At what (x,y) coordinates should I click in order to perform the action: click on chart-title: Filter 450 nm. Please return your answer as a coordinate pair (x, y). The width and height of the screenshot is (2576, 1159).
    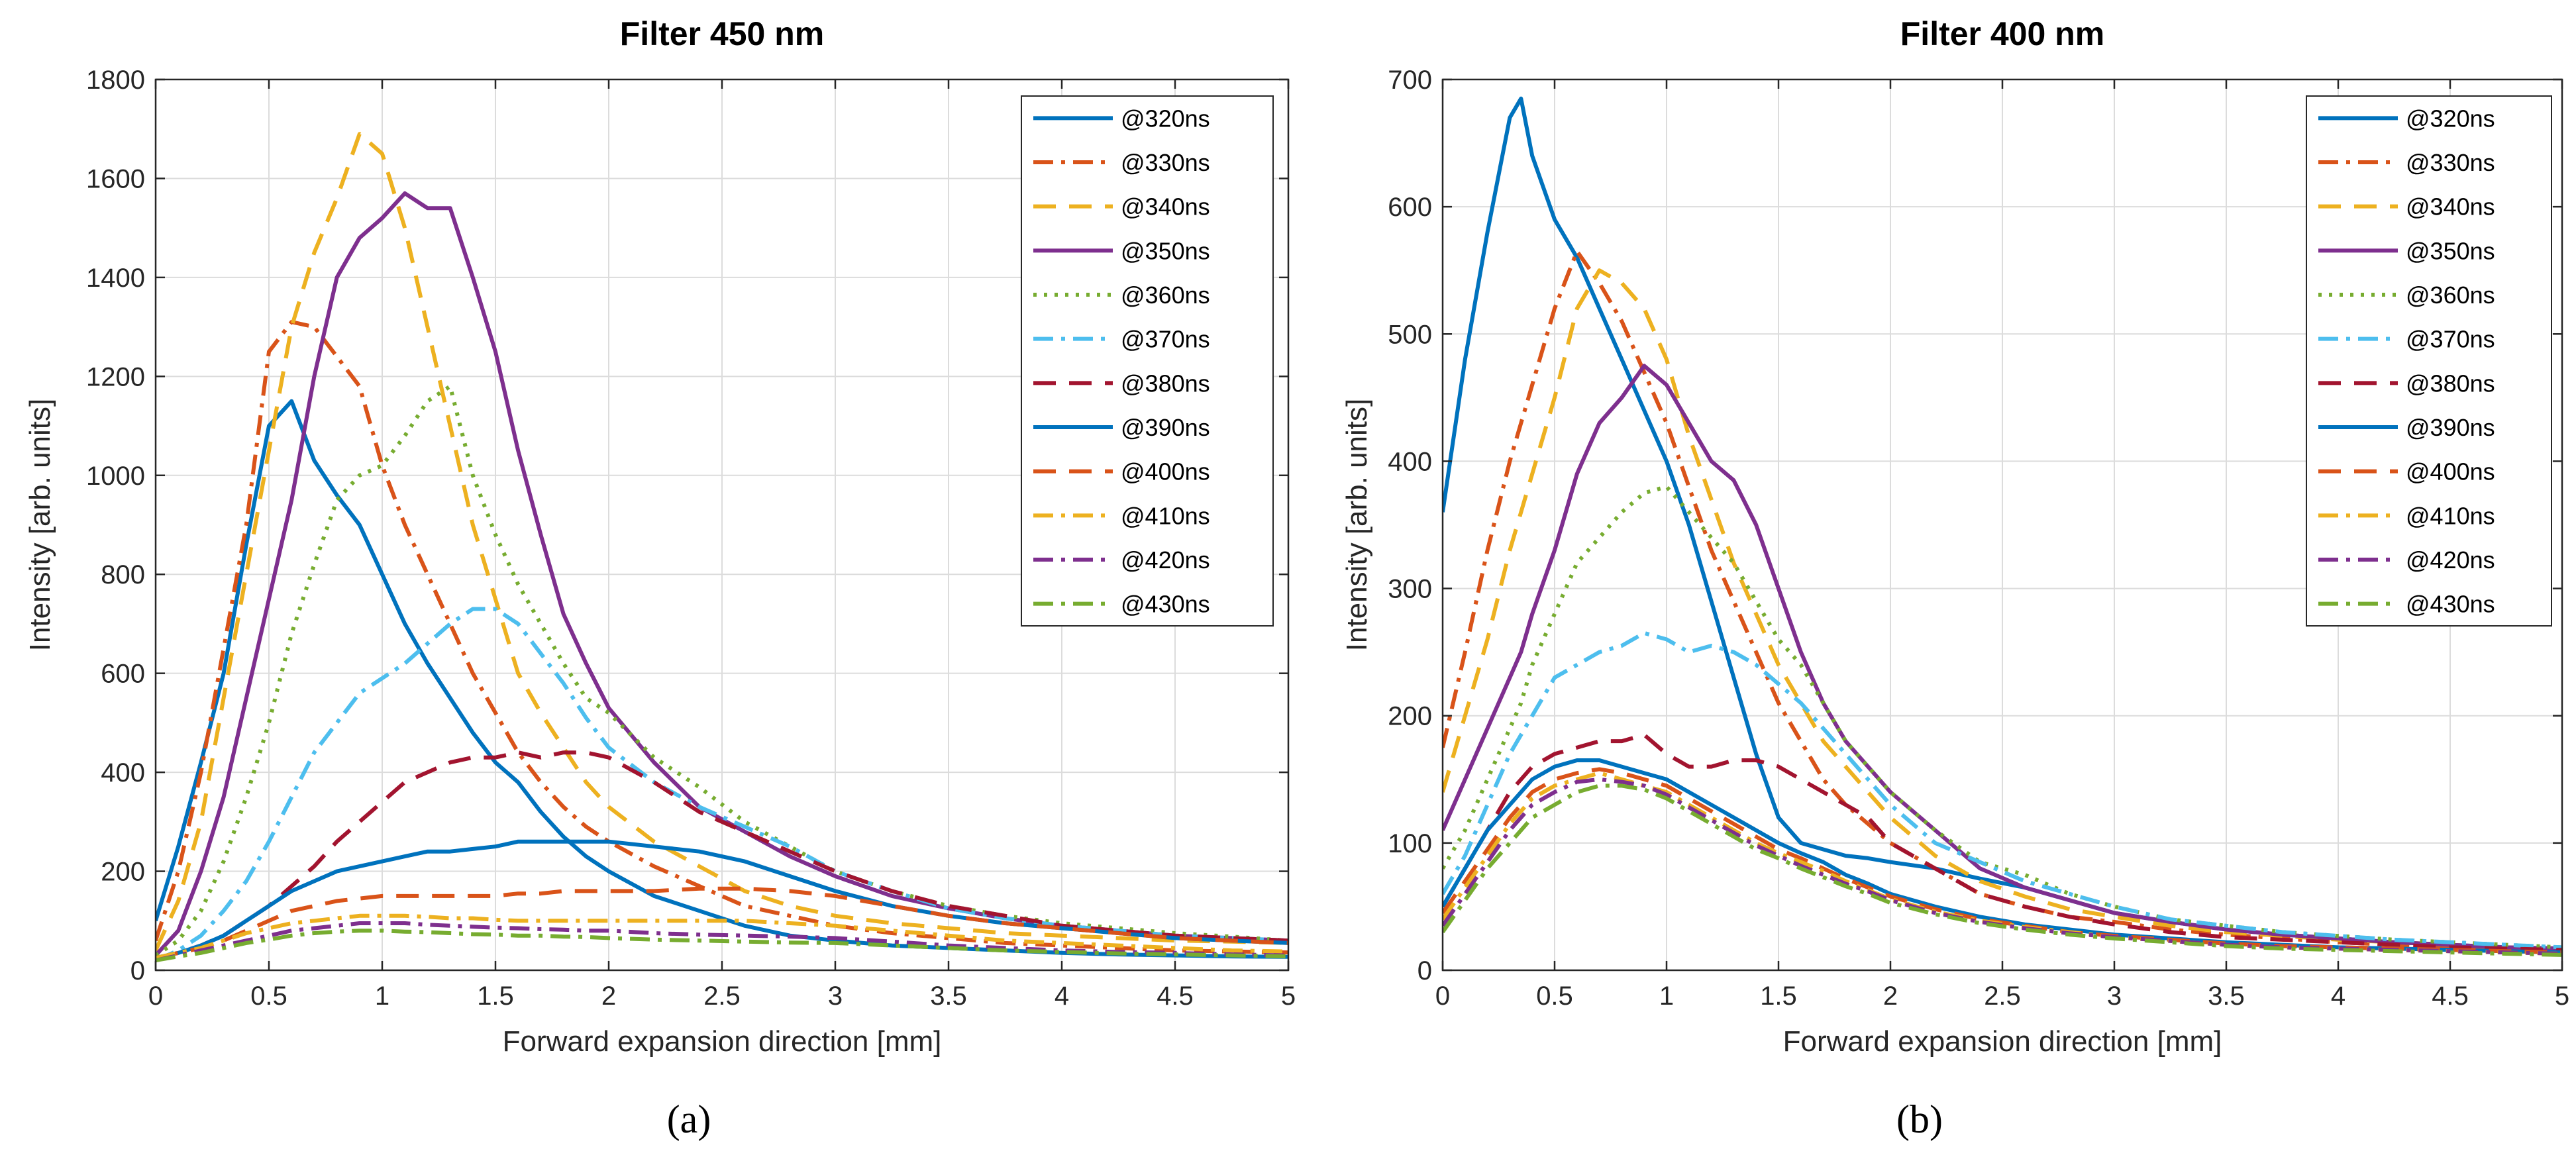
    Looking at the image, I should click on (722, 33).